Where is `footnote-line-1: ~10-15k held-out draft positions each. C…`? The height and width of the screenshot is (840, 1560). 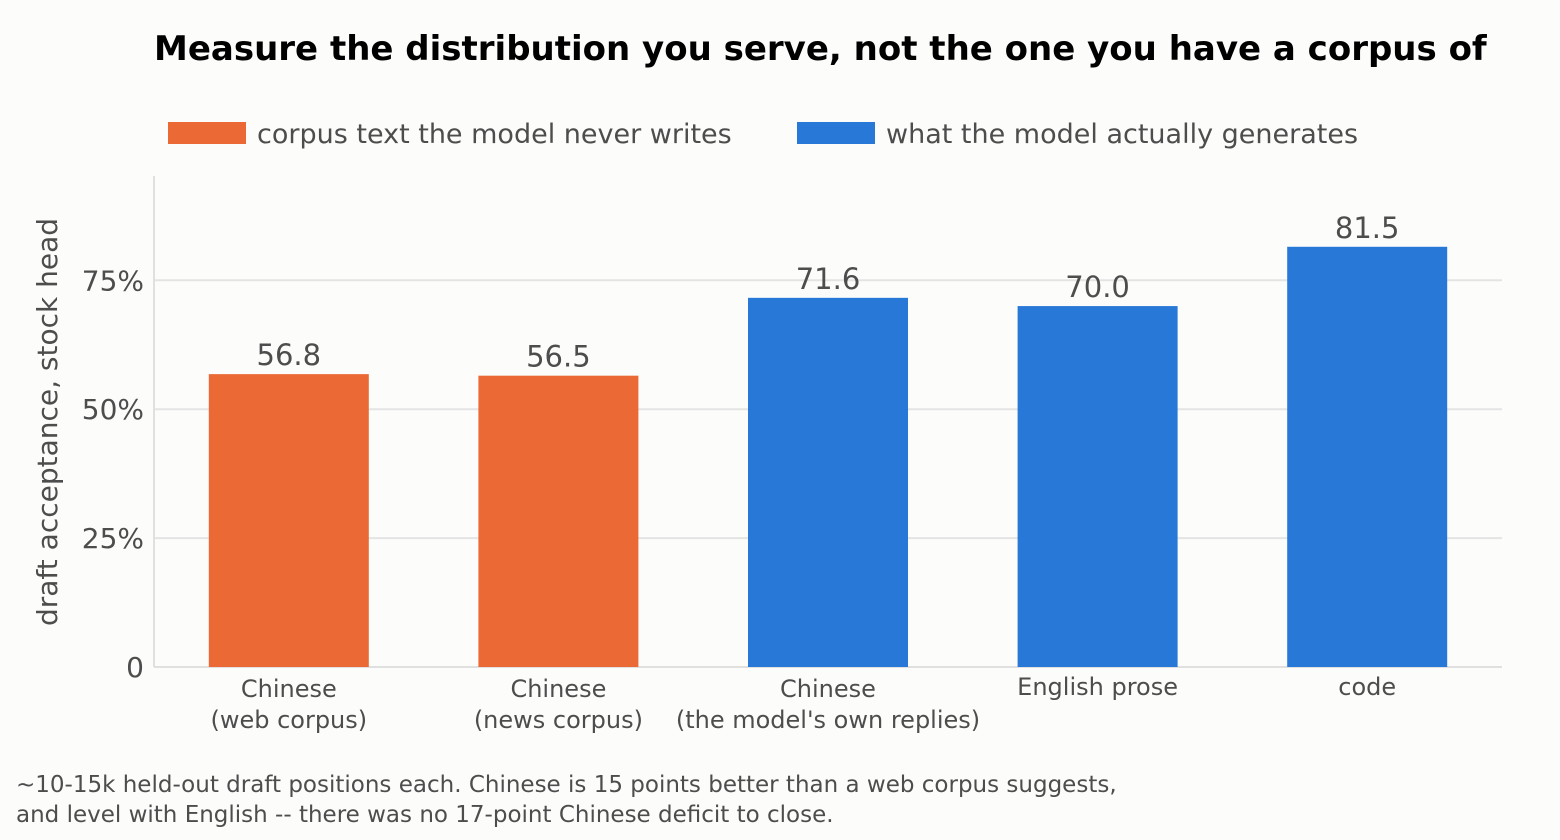 footnote-line-1: ~10-15k held-out draft positions each. C… is located at coordinates (566, 785).